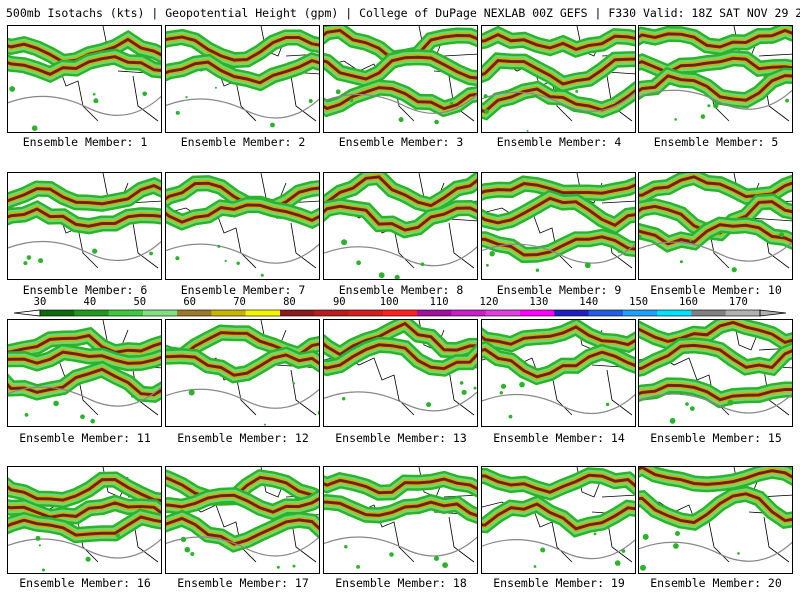  I want to click on ensemble-member-label: Ensemble Member: 20, so click(716, 583).